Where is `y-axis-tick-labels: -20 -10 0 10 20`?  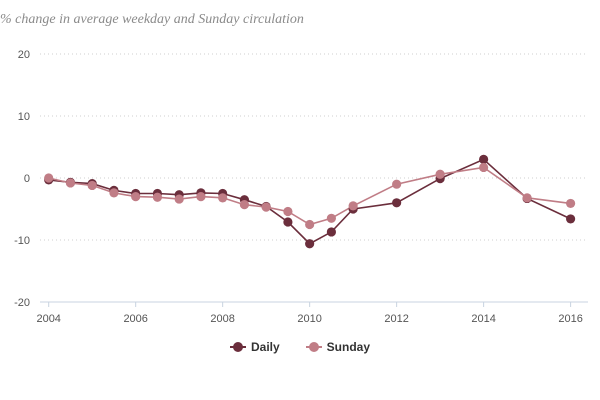
y-axis-tick-labels: -20 -10 0 10 20 is located at coordinates (22, 179).